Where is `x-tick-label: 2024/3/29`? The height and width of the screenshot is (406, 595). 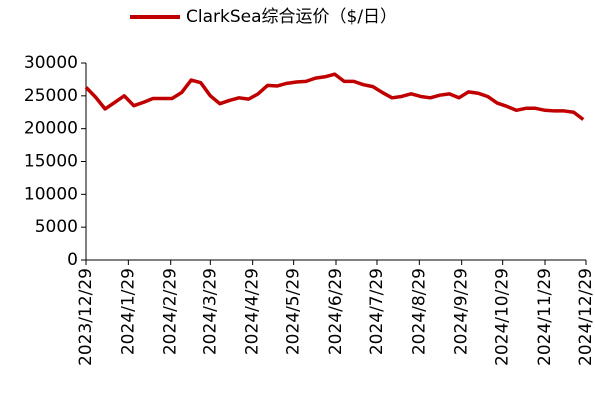 x-tick-label: 2024/3/29 is located at coordinates (210, 311).